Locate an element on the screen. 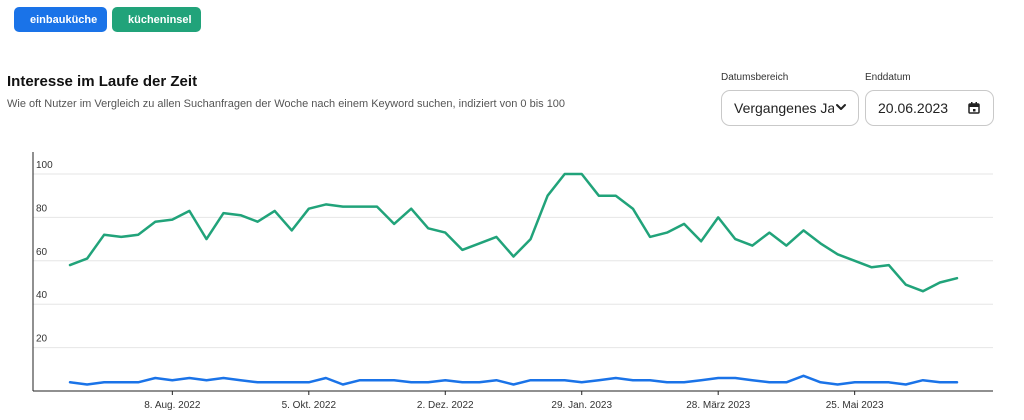 This screenshot has height=420, width=1024. y-tick-label: 40 is located at coordinates (42, 295).